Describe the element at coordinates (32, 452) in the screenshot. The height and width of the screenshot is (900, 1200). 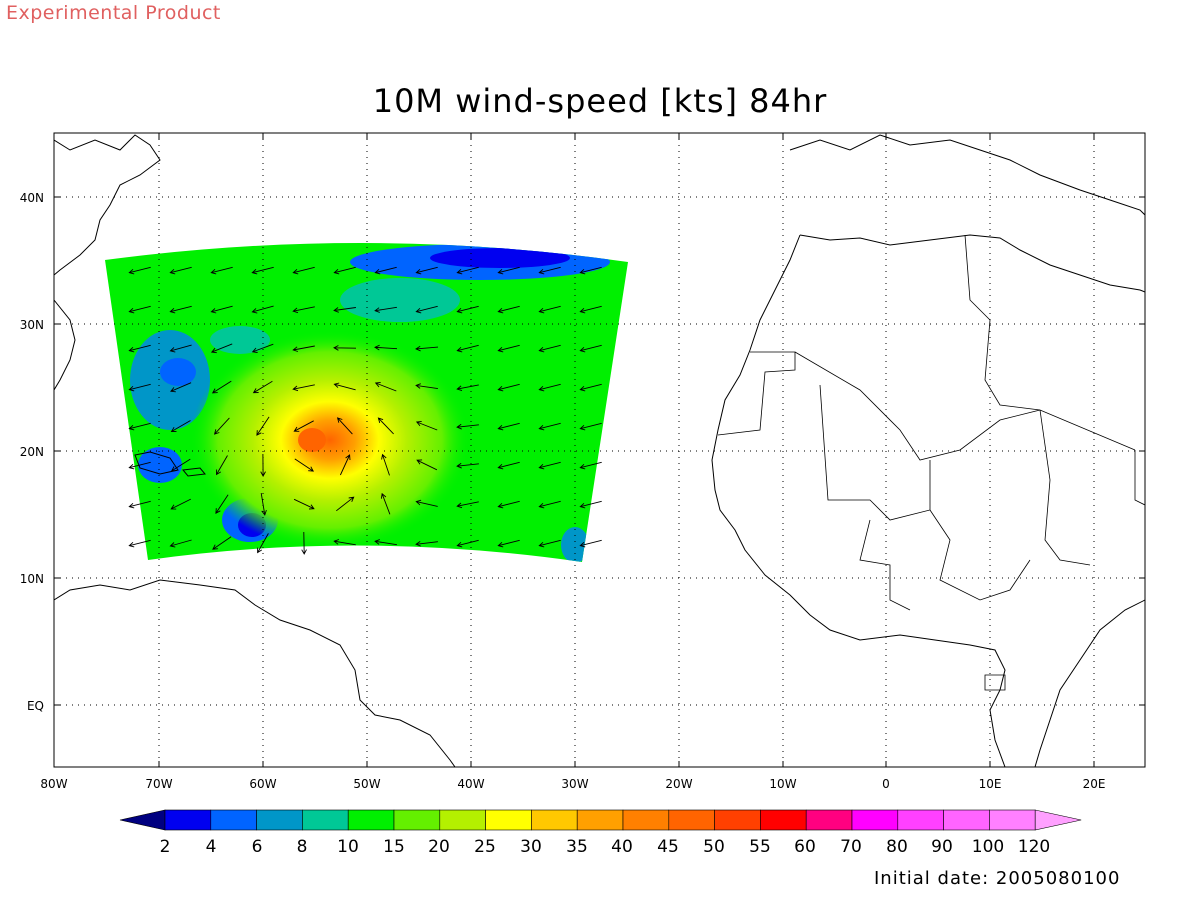
I see `lat-tick-label: 20N` at that location.